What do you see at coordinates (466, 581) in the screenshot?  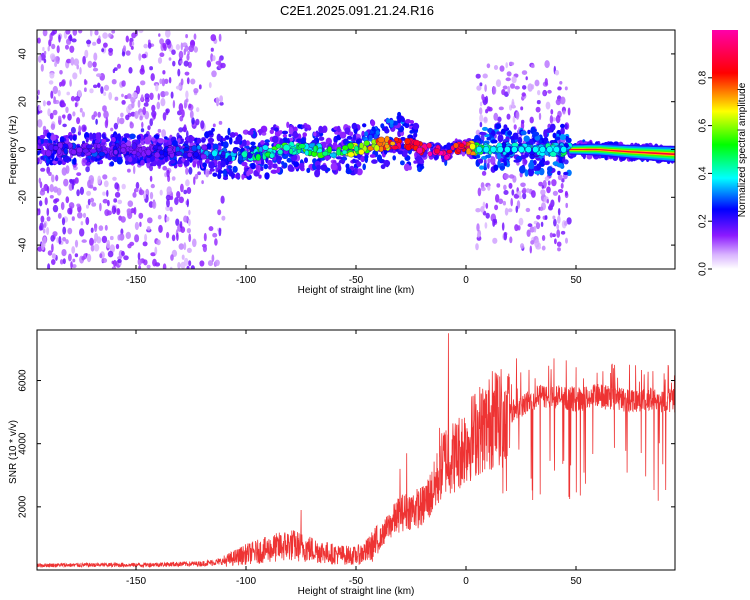 I see `x-tick-label: 0` at bounding box center [466, 581].